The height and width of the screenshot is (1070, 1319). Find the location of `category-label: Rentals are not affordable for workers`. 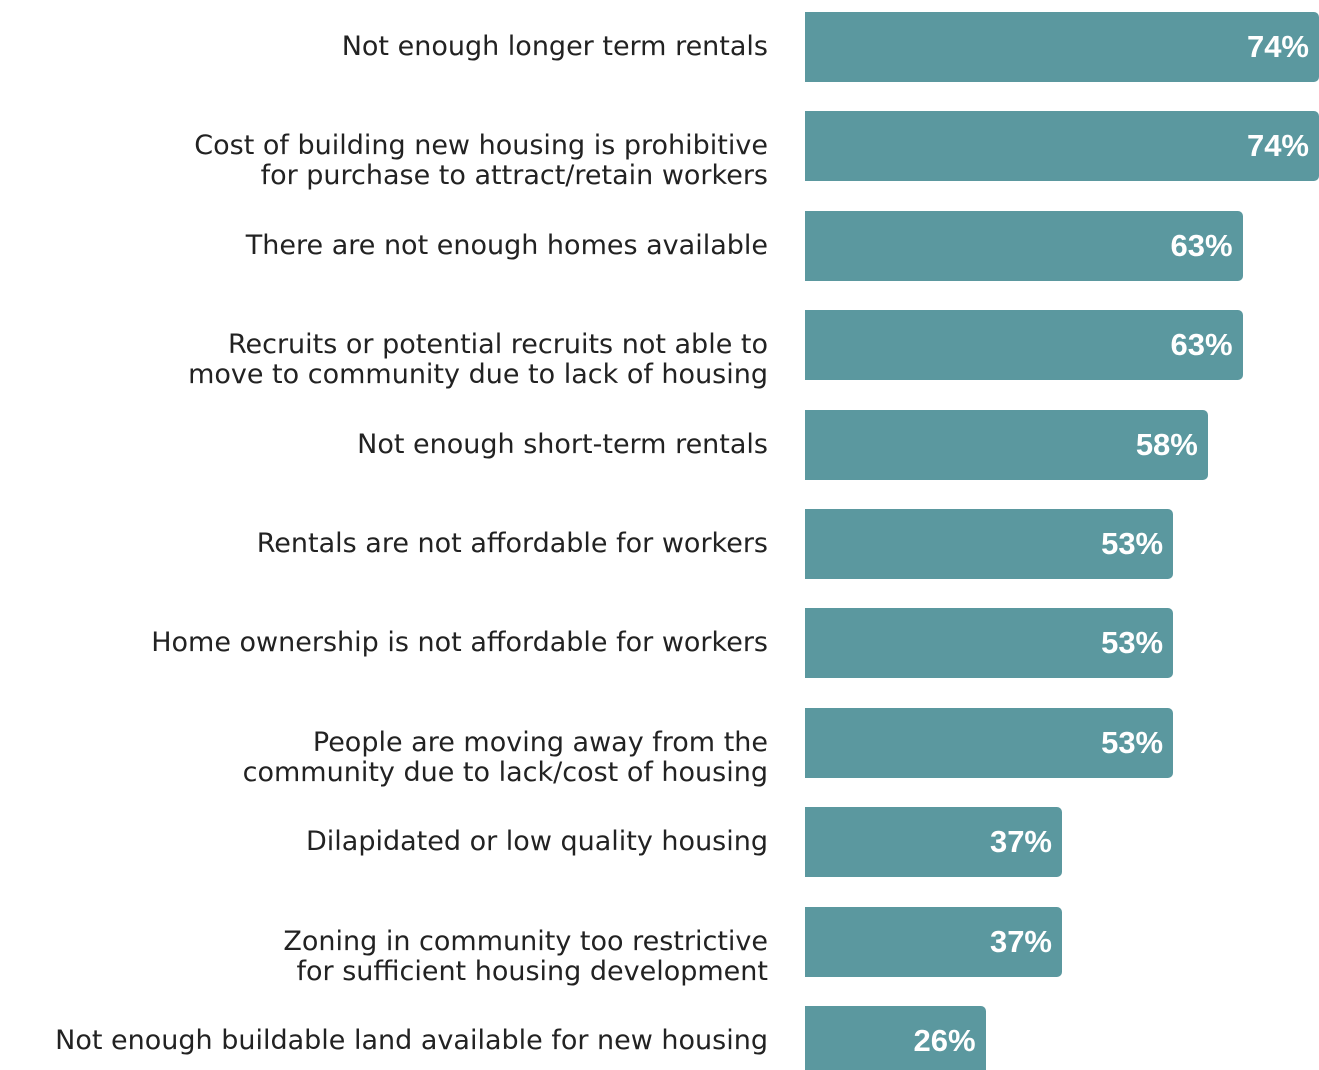

category-label: Rentals are not affordable for workers is located at coordinates (512, 543).